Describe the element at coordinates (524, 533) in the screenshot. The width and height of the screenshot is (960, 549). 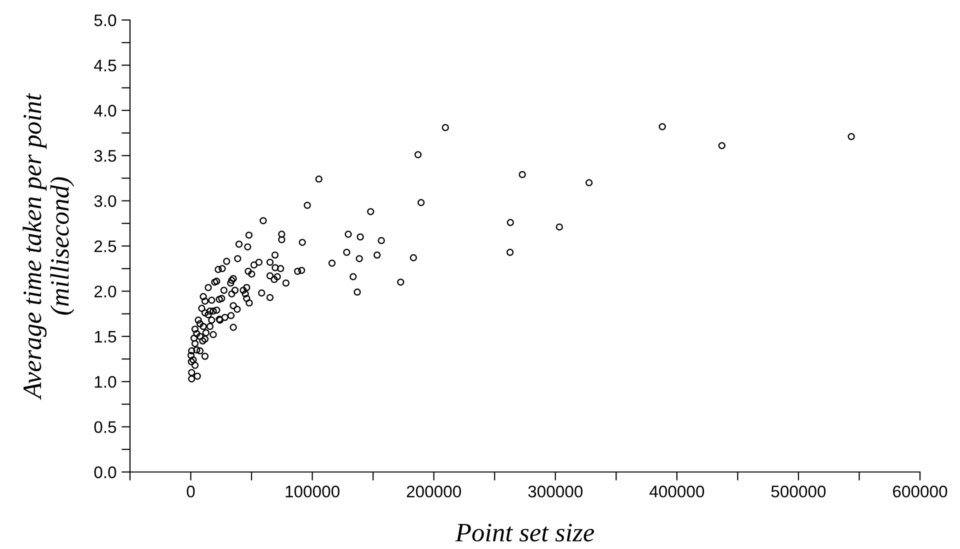
I see `x-axis-title: Point set size` at that location.